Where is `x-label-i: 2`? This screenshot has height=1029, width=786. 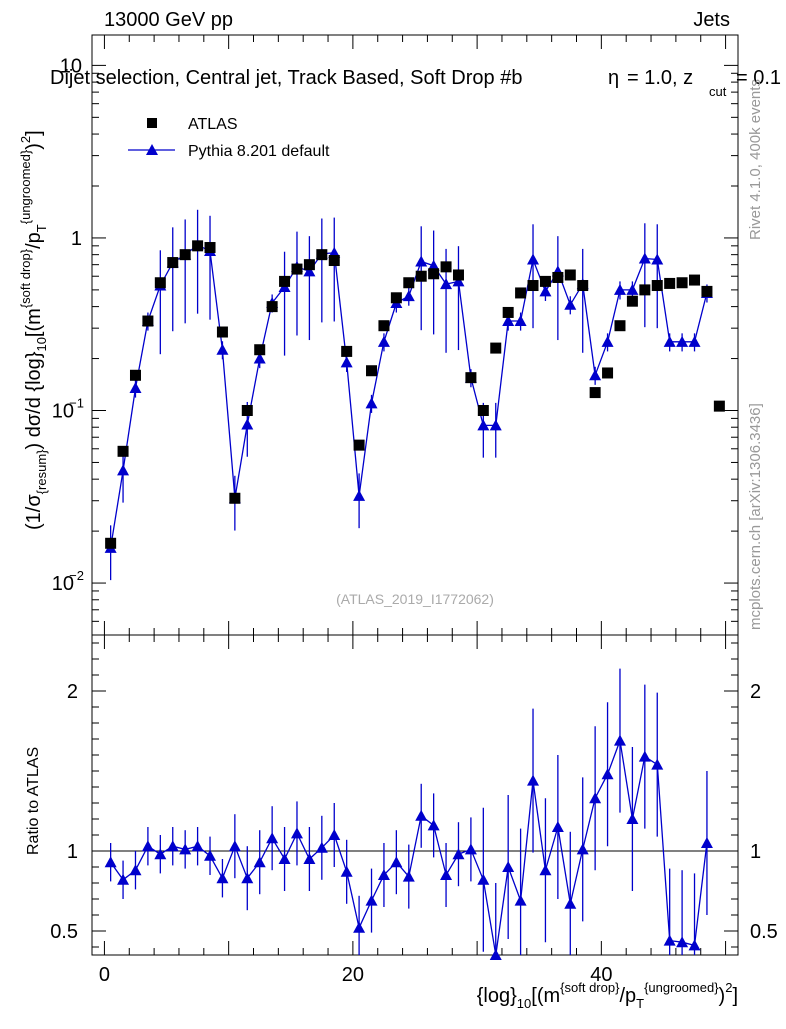 x-label-i: 2 is located at coordinates (728, 987).